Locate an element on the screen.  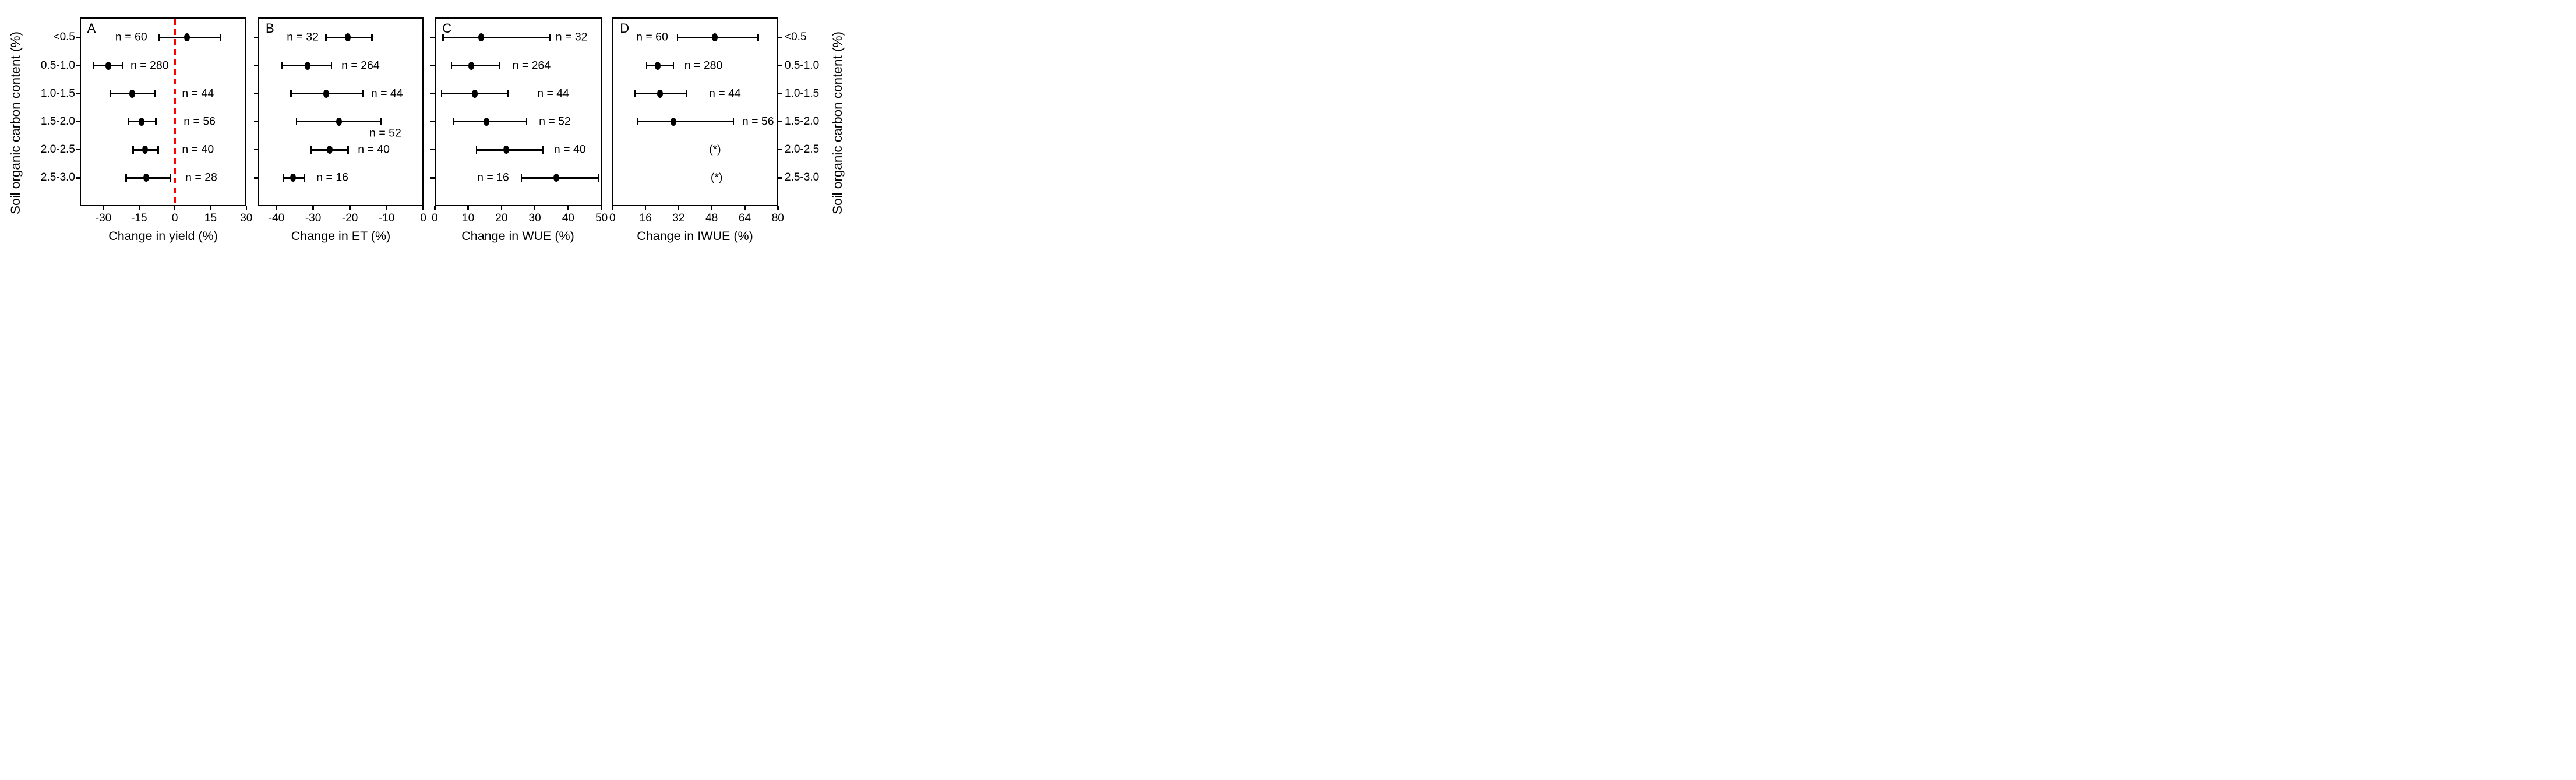
x-tick-label: -10 is located at coordinates (386, 218).